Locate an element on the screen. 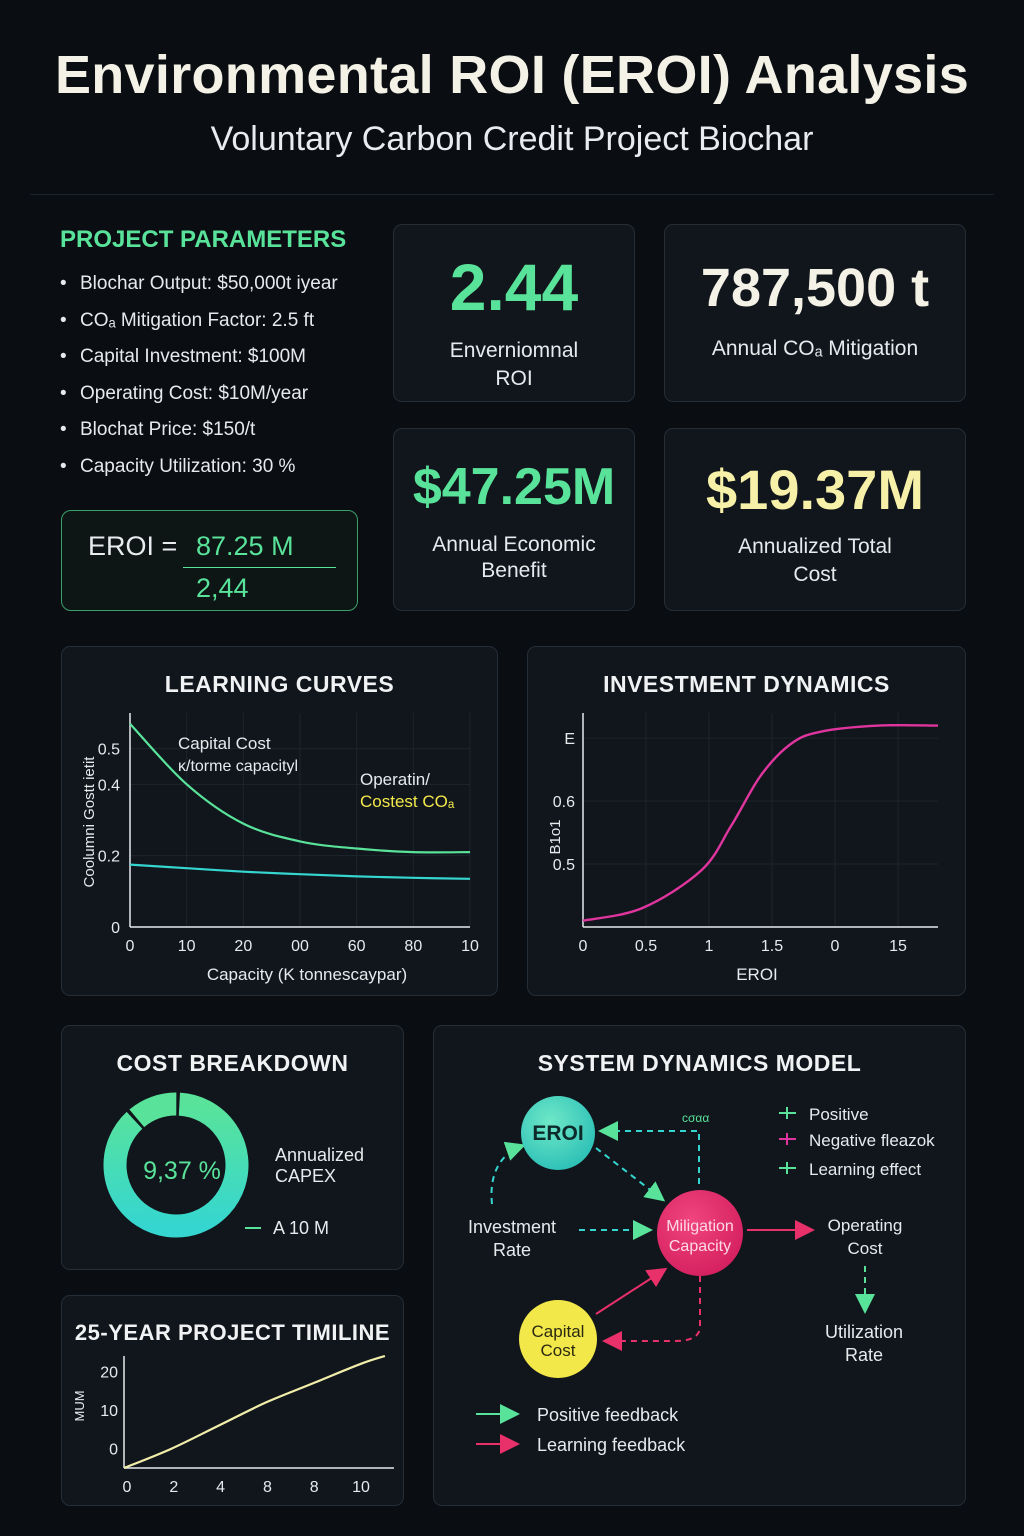 This screenshot has height=1536, width=1024. kpi-label: Enverniomnal is located at coordinates (514, 350).